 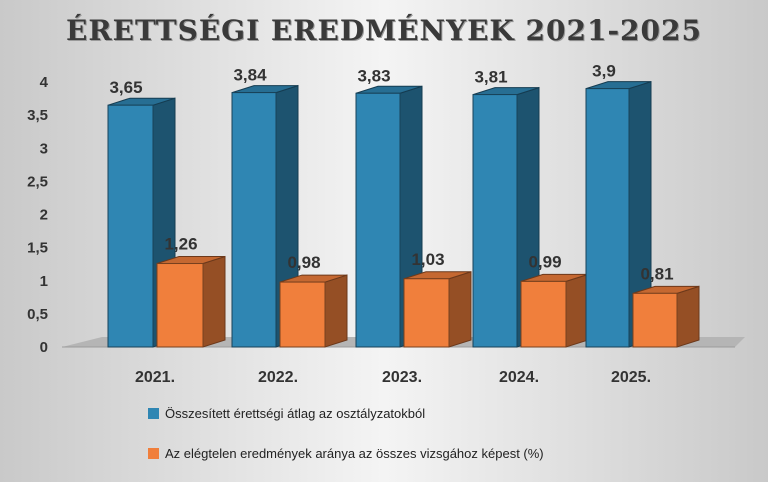 I want to click on x-tick-label: 2025., so click(x=631, y=377).